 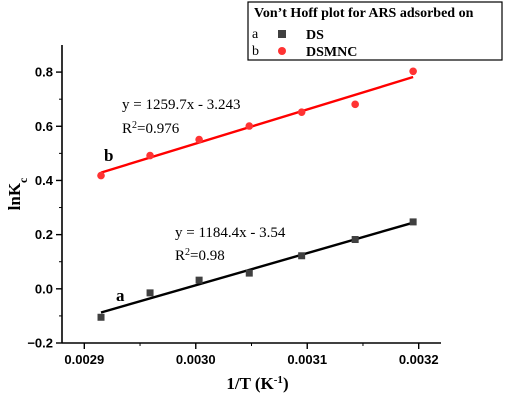 What do you see at coordinates (255, 51) in the screenshot?
I see `legend-key-b: b` at bounding box center [255, 51].